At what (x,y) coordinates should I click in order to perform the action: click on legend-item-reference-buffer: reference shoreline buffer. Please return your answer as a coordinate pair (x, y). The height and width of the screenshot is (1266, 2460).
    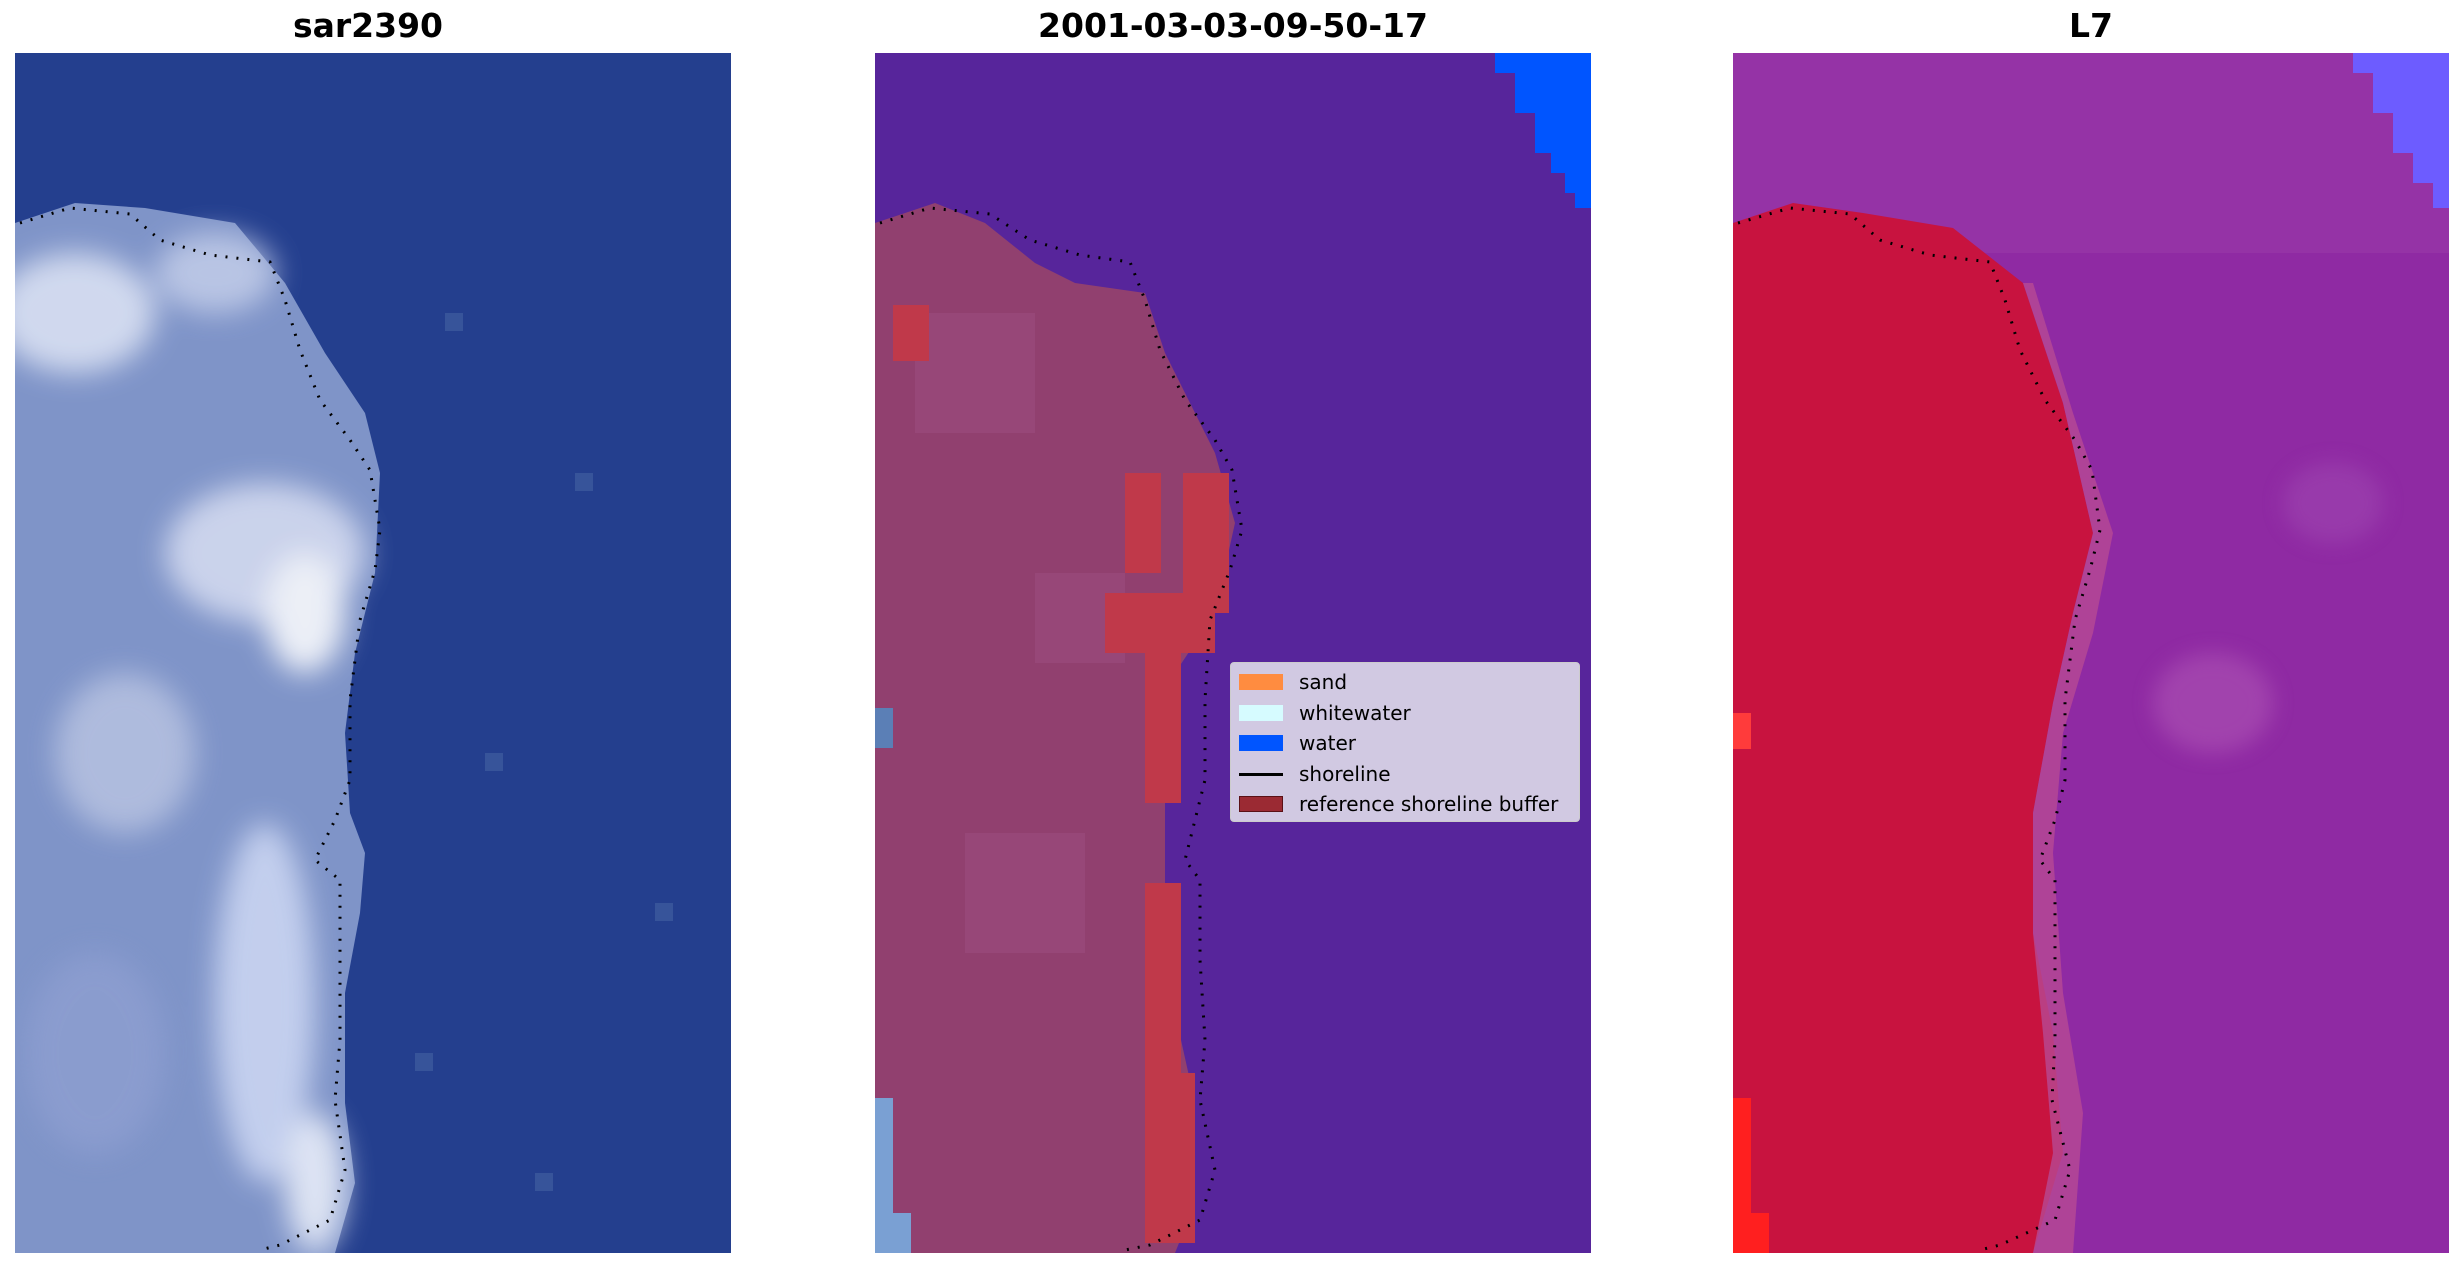
    Looking at the image, I should click on (1398, 804).